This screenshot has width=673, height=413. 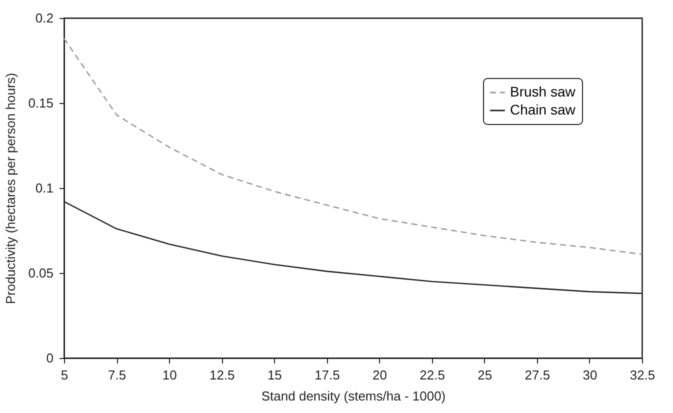 What do you see at coordinates (222, 375) in the screenshot?
I see `x-tick-label: 12.5` at bounding box center [222, 375].